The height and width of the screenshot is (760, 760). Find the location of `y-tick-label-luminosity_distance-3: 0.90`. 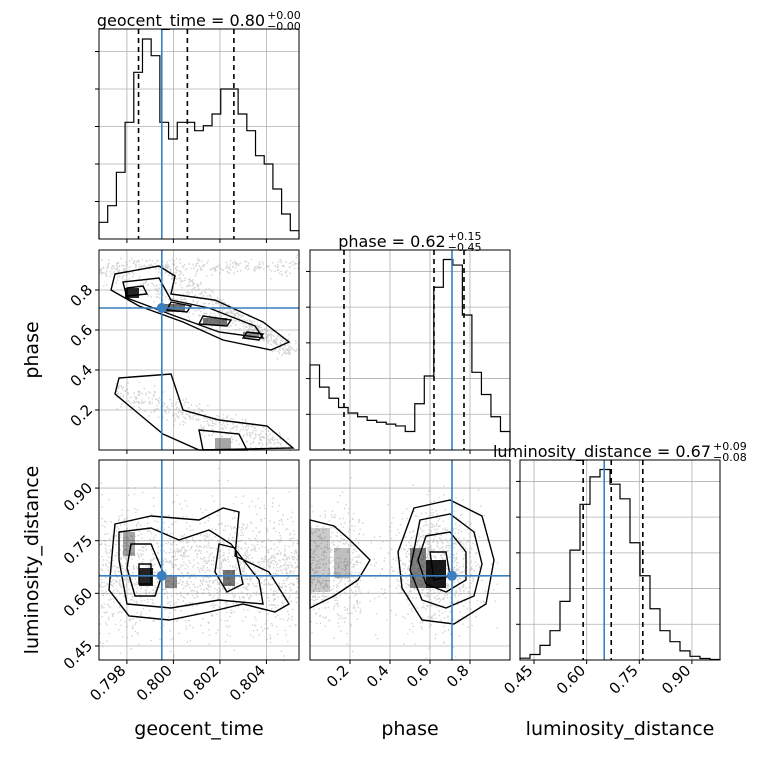

y-tick-label-luminosity_distance-3: 0.90 is located at coordinates (78, 497).